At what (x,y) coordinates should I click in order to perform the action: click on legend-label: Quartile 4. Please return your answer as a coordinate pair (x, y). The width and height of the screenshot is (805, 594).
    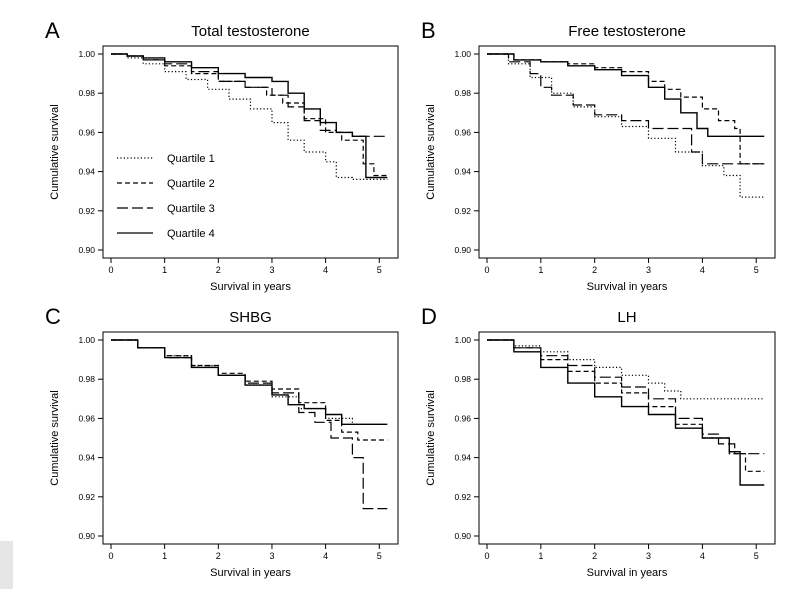
    Looking at the image, I should click on (191, 234).